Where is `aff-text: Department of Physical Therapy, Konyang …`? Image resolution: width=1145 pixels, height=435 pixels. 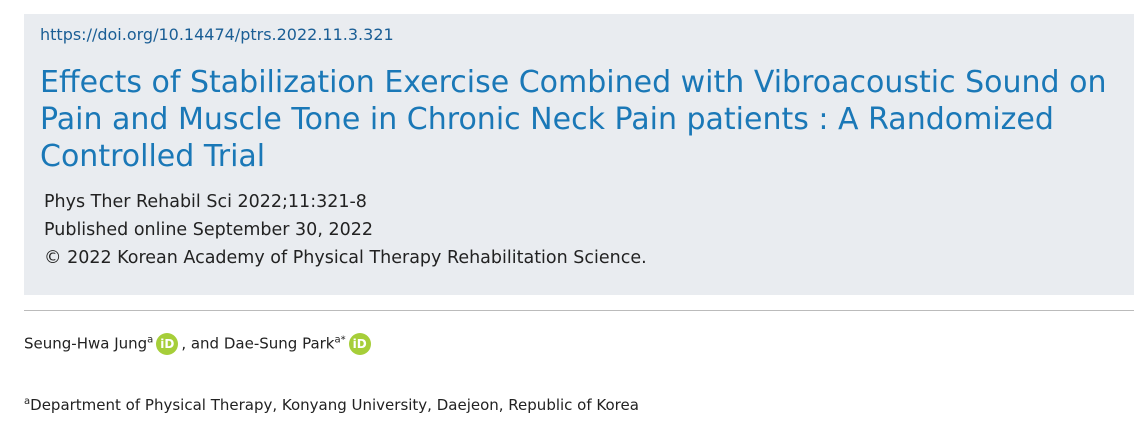 aff-text: Department of Physical Therapy, Konyang … is located at coordinates (334, 405).